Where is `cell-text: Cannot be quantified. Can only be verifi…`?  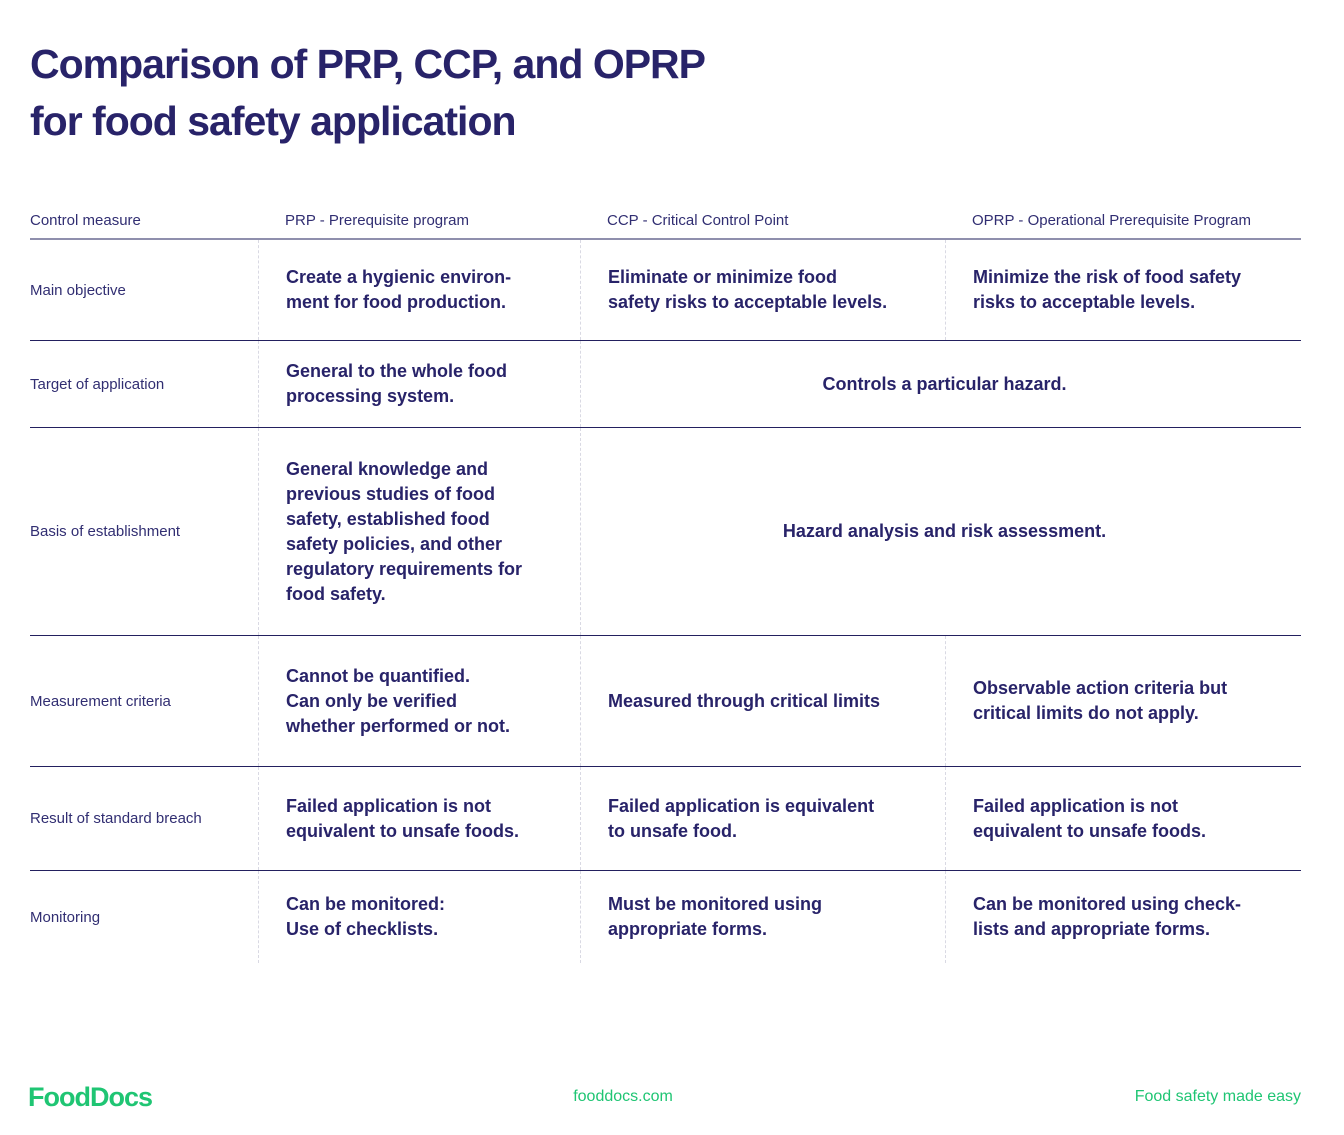
cell-text: Cannot be quantified. Can only be verifi… is located at coordinates (398, 700).